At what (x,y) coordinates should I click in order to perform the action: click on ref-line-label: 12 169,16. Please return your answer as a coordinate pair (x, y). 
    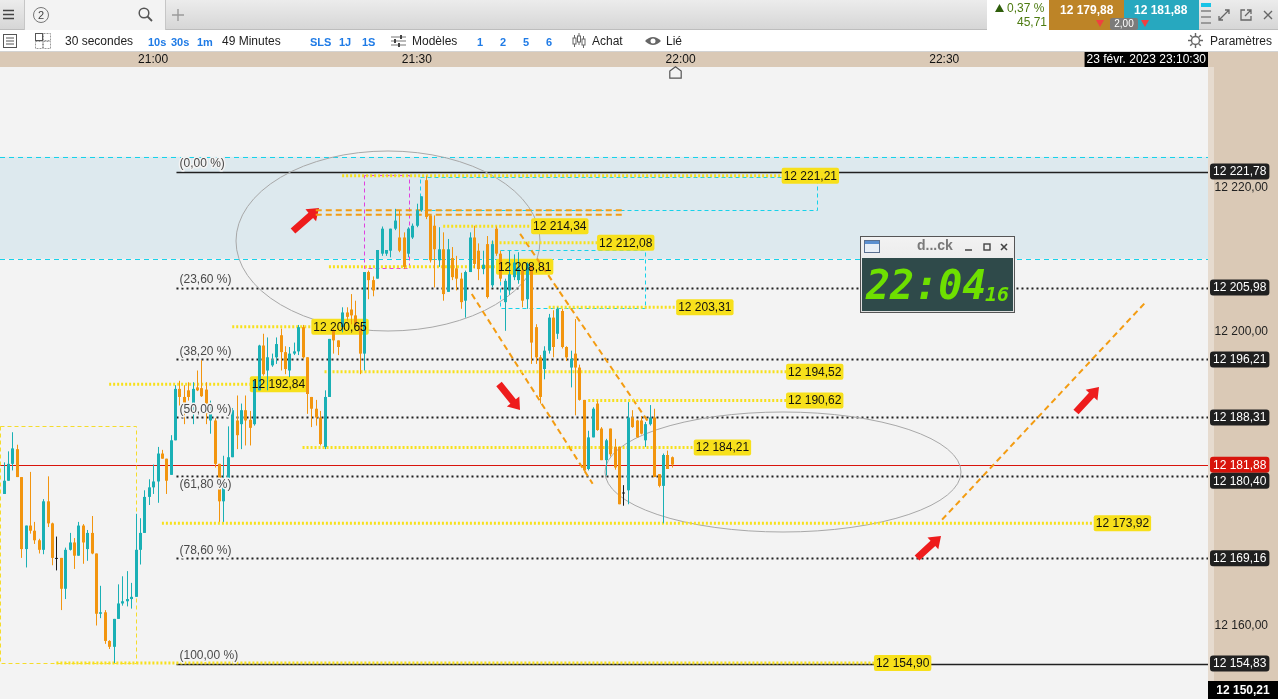
    Looking at the image, I should click on (1240, 558).